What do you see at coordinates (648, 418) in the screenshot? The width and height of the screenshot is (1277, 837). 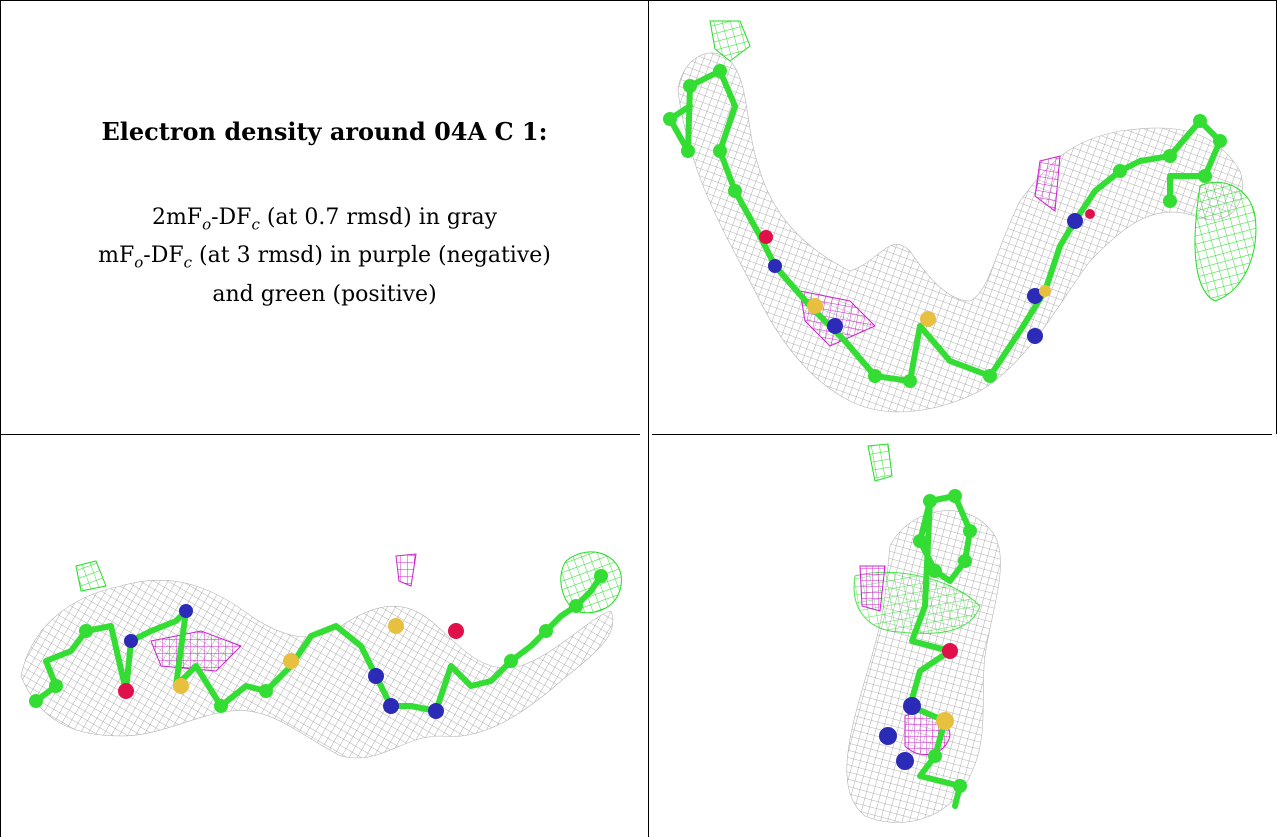 I see `border-middle-vertical` at bounding box center [648, 418].